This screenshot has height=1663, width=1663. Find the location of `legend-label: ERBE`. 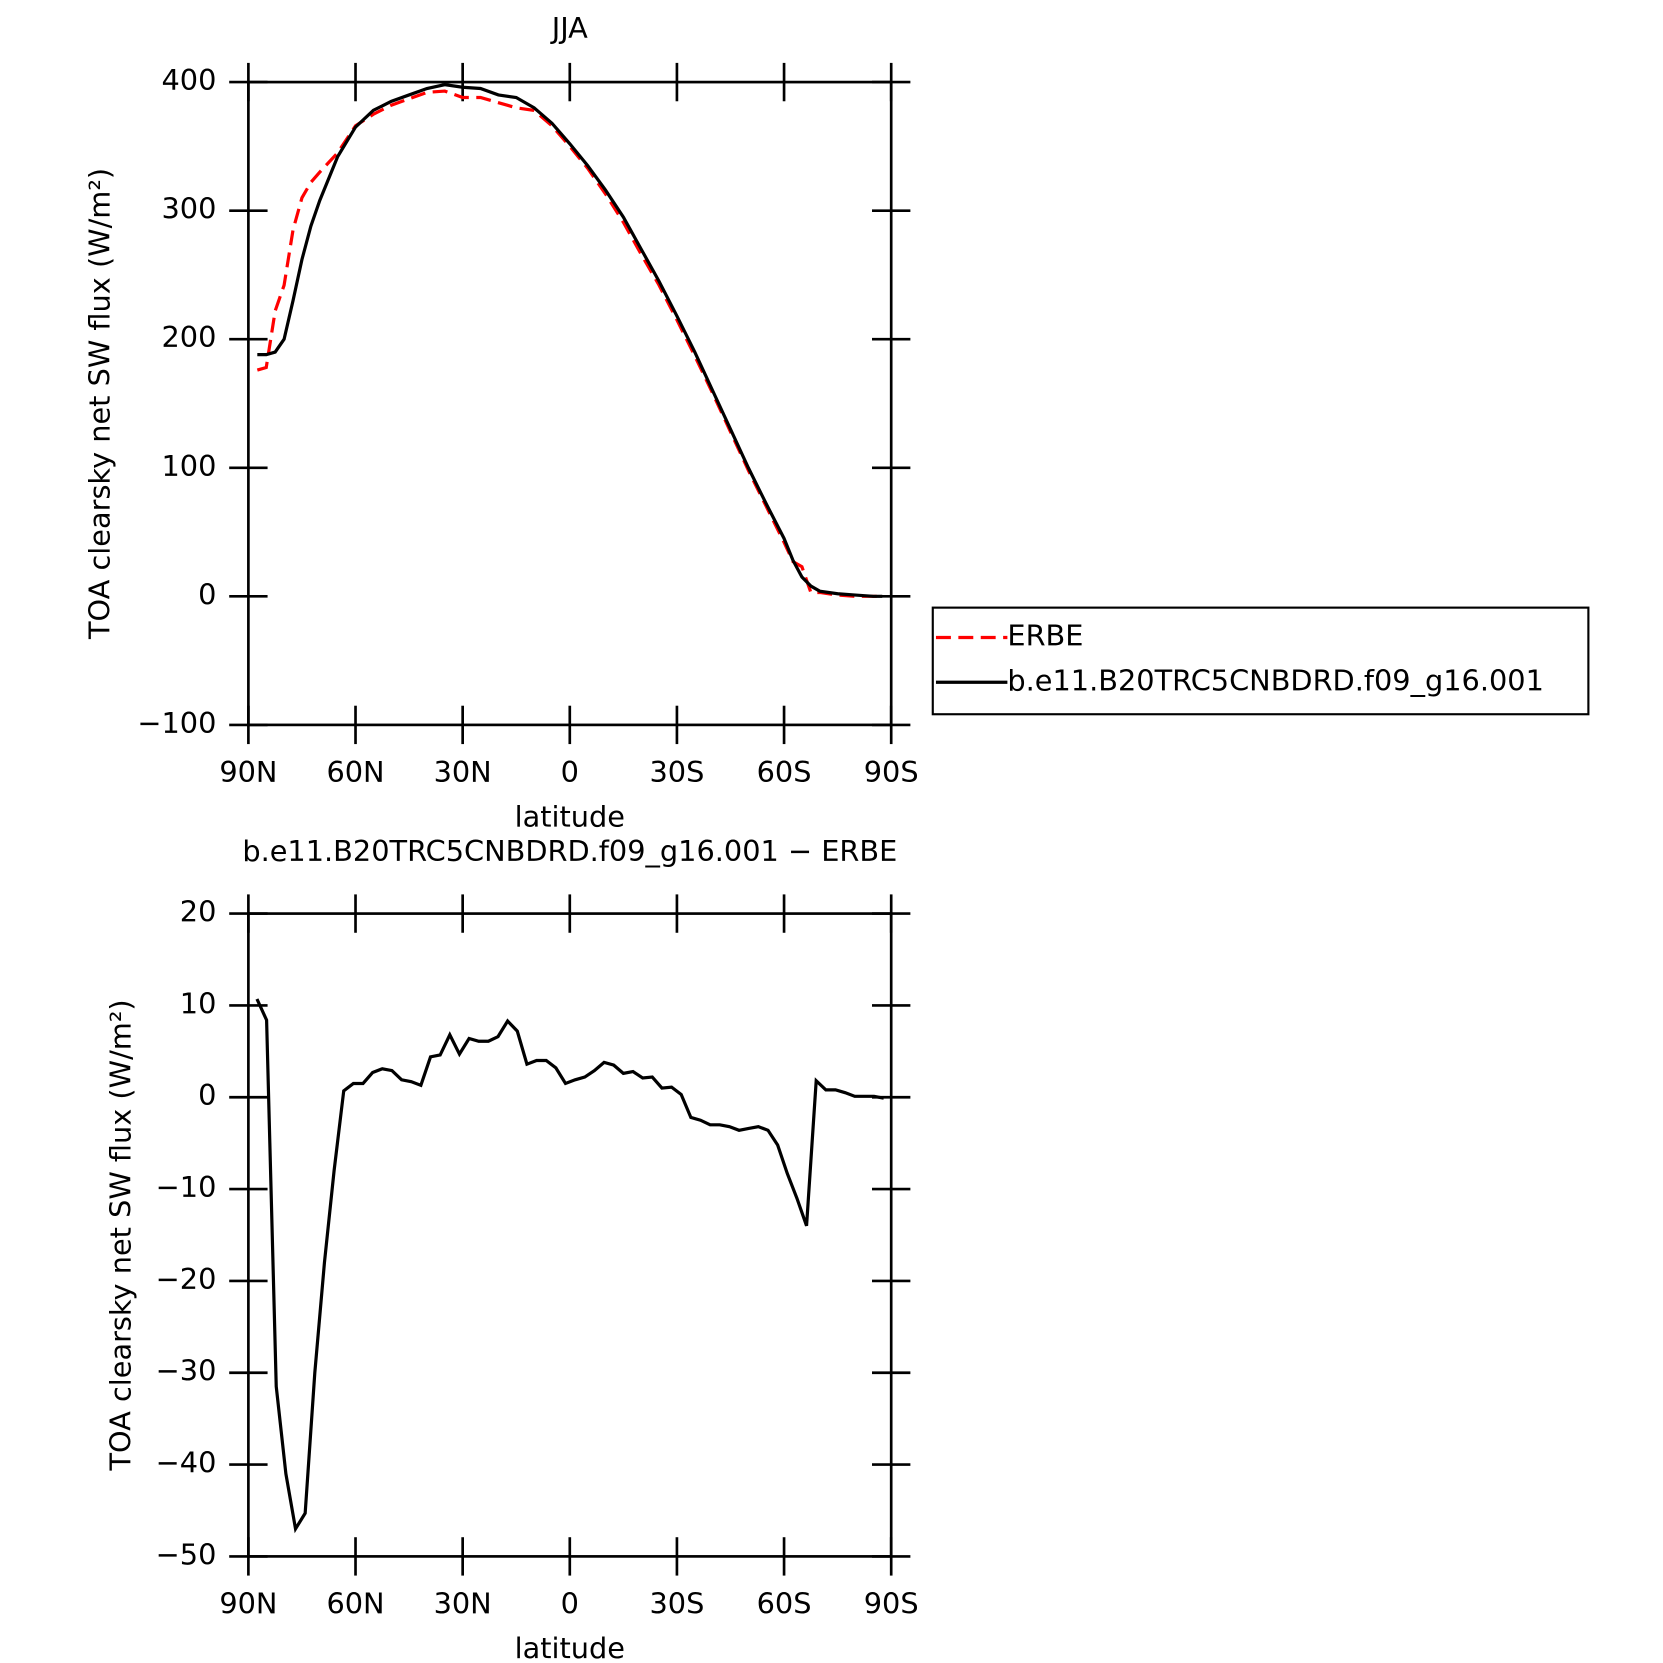

legend-label: ERBE is located at coordinates (1045, 635).